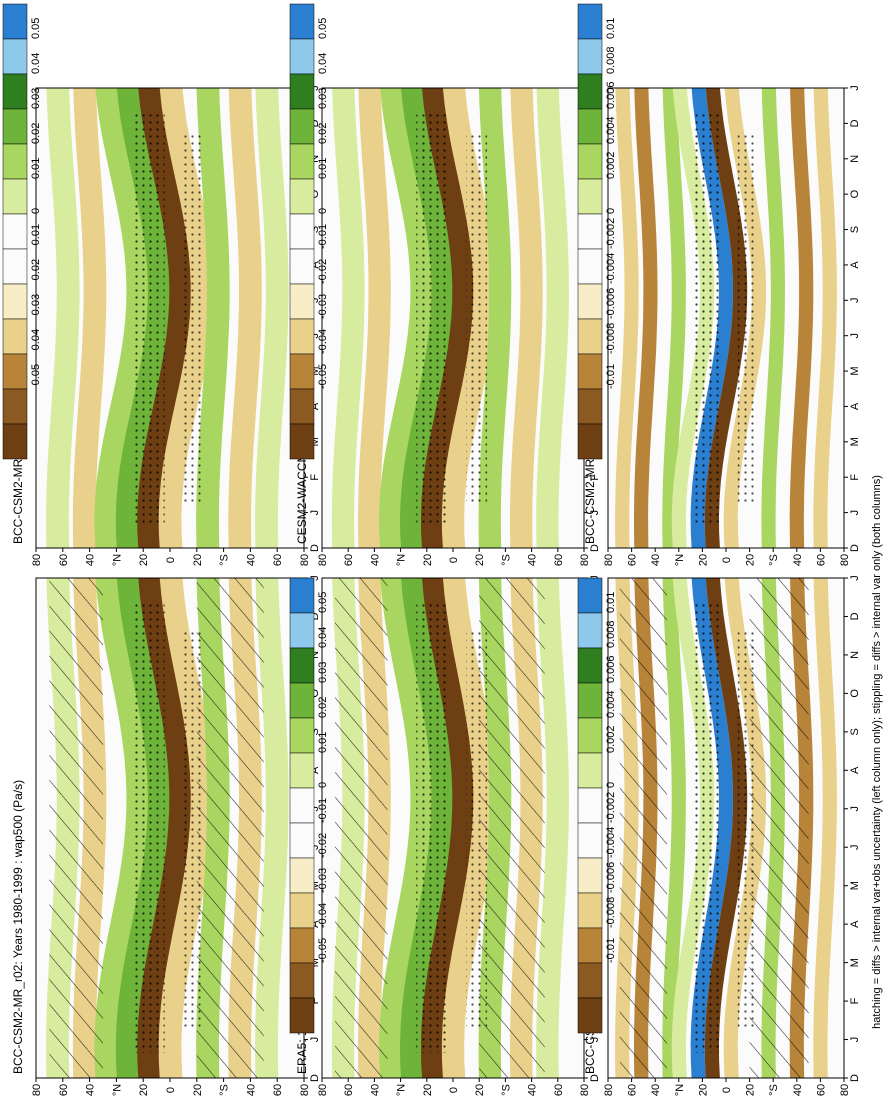  Describe the element at coordinates (323, 133) in the screenshot. I see `colorbar-label: 0.02` at that location.